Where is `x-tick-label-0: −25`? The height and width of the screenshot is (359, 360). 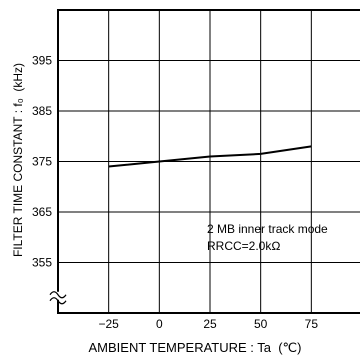
x-tick-label-0: −25 is located at coordinates (108, 324).